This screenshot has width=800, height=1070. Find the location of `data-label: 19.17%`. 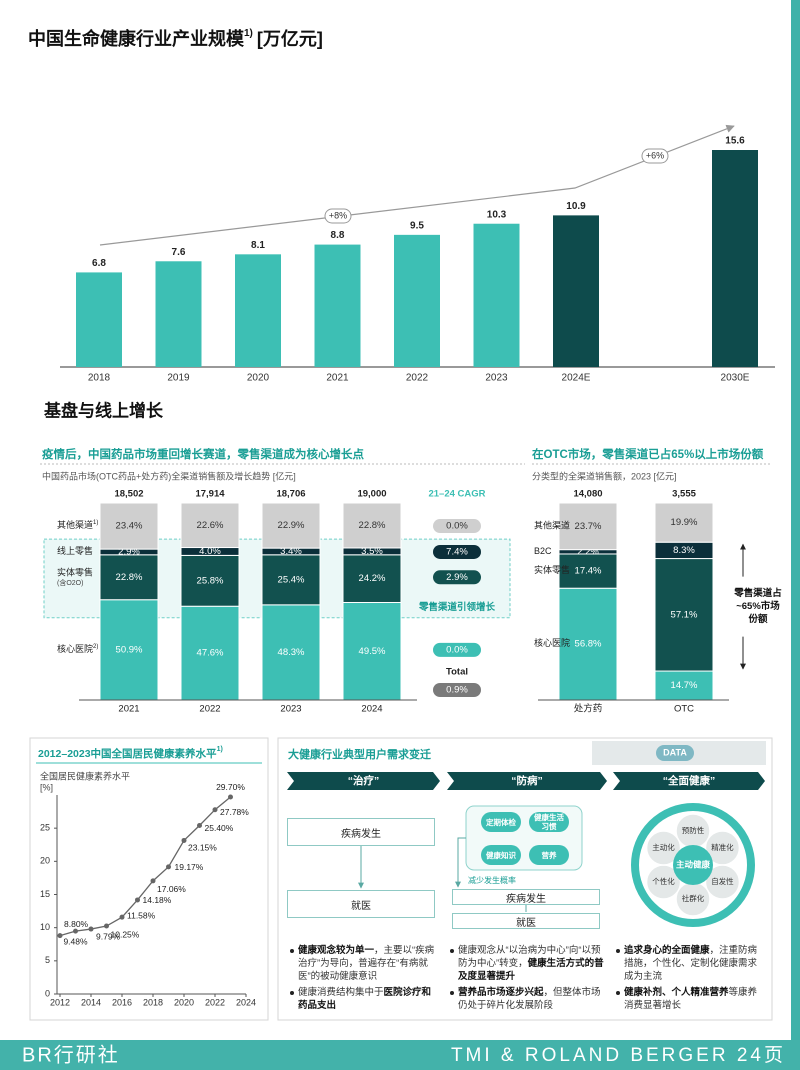

data-label: 19.17% is located at coordinates (189, 867).